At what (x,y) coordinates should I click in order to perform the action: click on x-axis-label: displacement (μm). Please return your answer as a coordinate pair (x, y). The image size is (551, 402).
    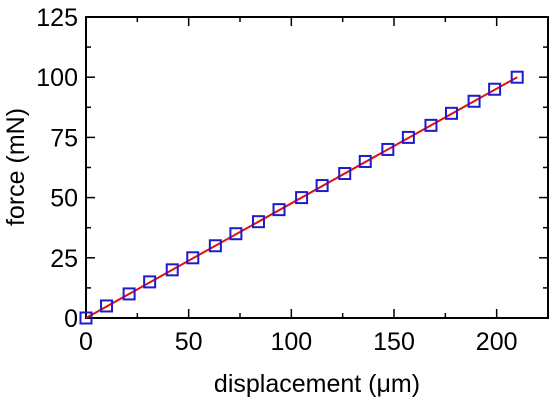
    Looking at the image, I should click on (317, 384).